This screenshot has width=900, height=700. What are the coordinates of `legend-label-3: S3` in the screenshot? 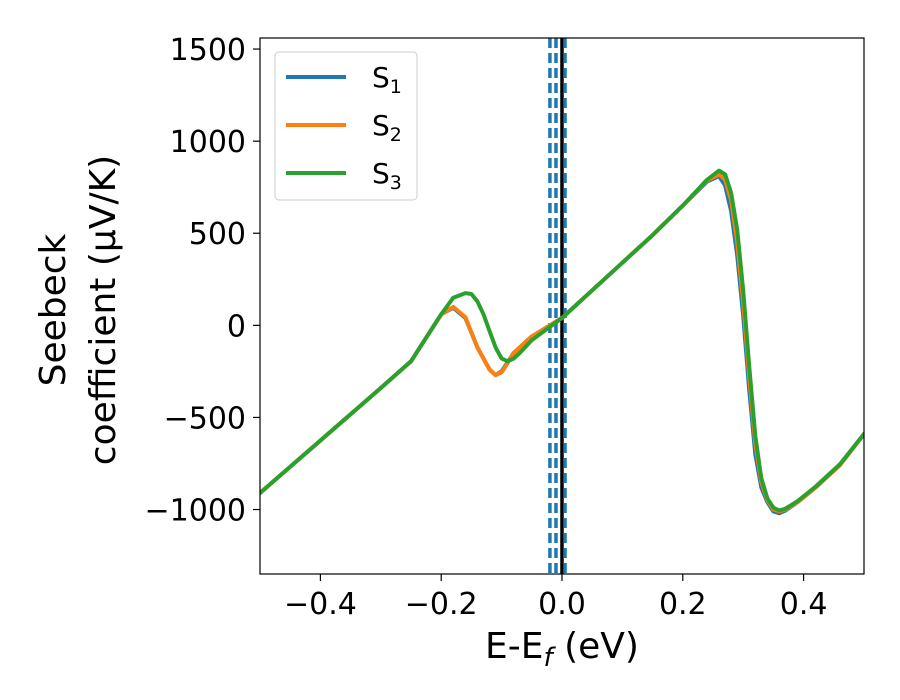 It's located at (387, 175).